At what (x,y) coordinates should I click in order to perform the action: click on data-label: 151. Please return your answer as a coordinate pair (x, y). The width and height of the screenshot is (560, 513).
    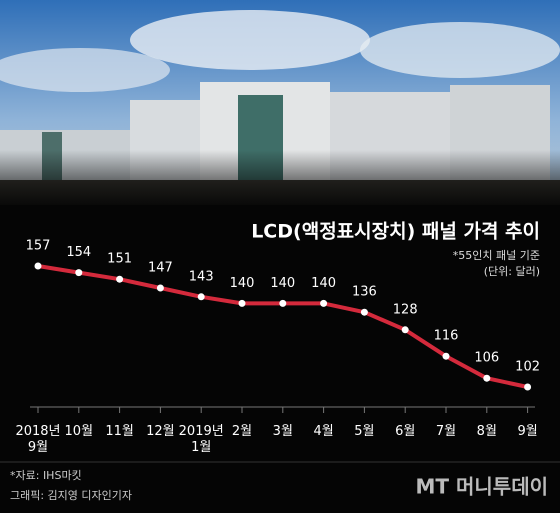
    Looking at the image, I should click on (119, 259).